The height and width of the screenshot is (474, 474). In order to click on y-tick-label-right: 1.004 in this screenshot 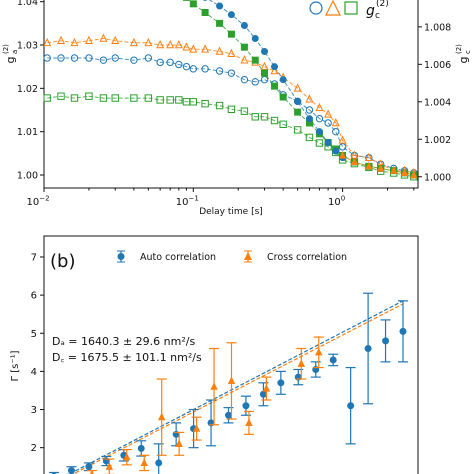, I will do `click(437, 102)`.